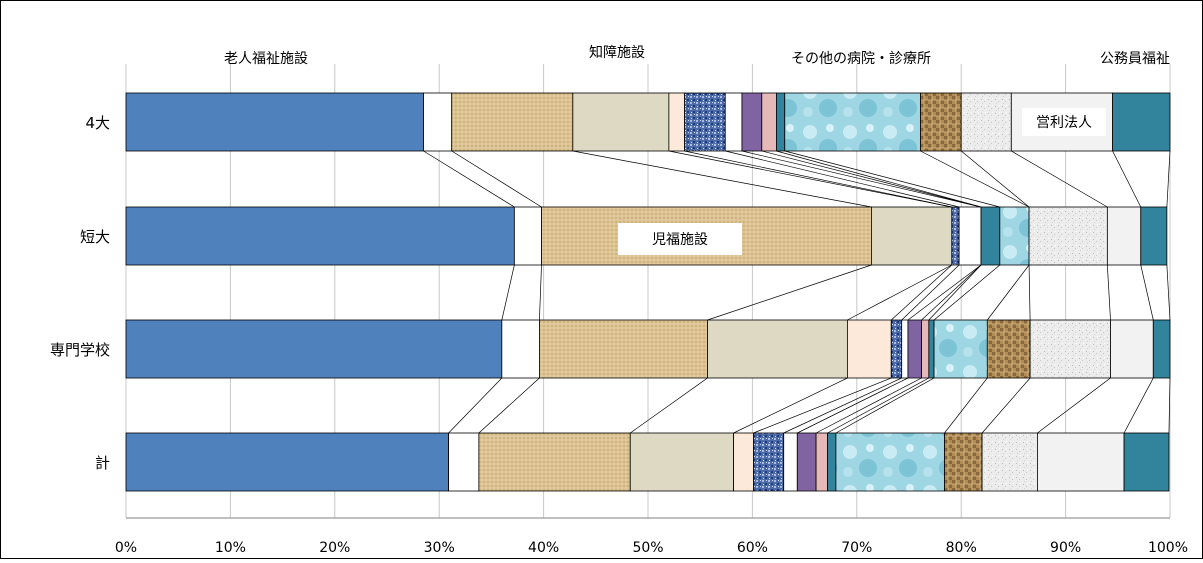  Describe the element at coordinates (647, 548) in the screenshot. I see `x-tick-label: 50%` at that location.